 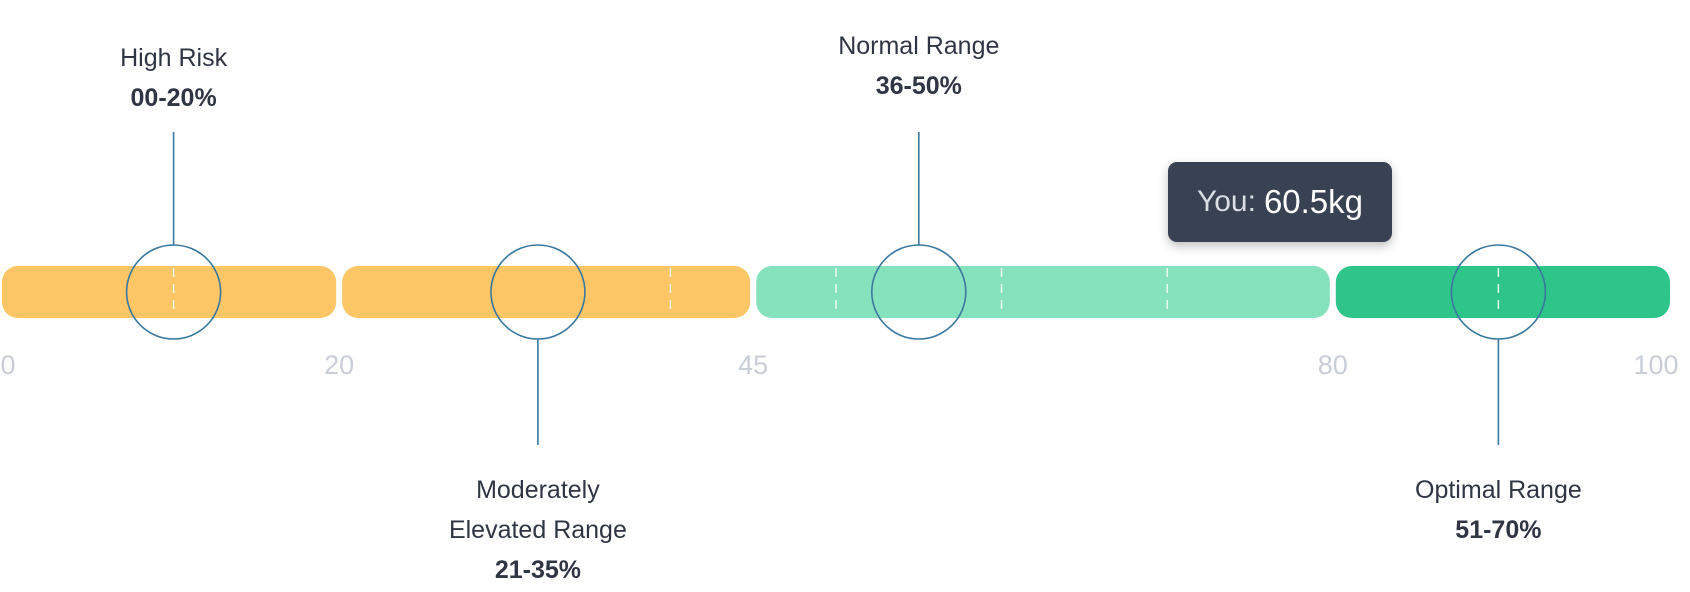 I want to click on axis-tick-label: 80, so click(x=1332, y=365).